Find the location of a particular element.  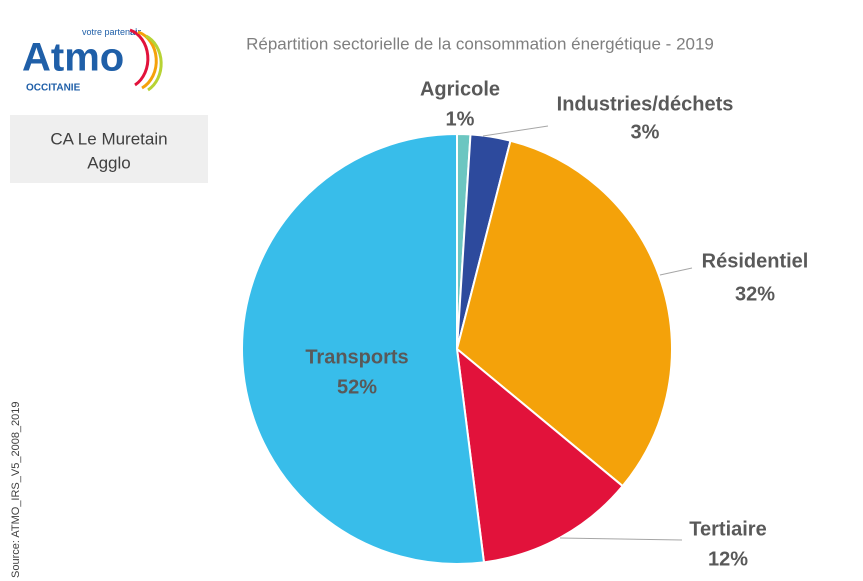

logo-region: OCCITANIE is located at coordinates (53, 88).